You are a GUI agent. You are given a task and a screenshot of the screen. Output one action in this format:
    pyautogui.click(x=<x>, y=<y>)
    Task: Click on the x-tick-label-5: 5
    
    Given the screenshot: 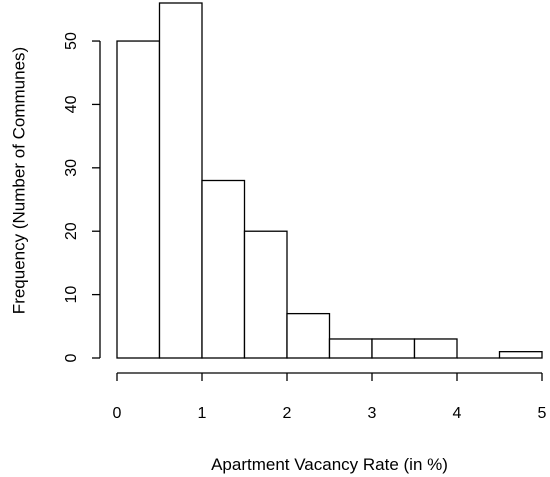 What is the action you would take?
    pyautogui.click(x=542, y=413)
    